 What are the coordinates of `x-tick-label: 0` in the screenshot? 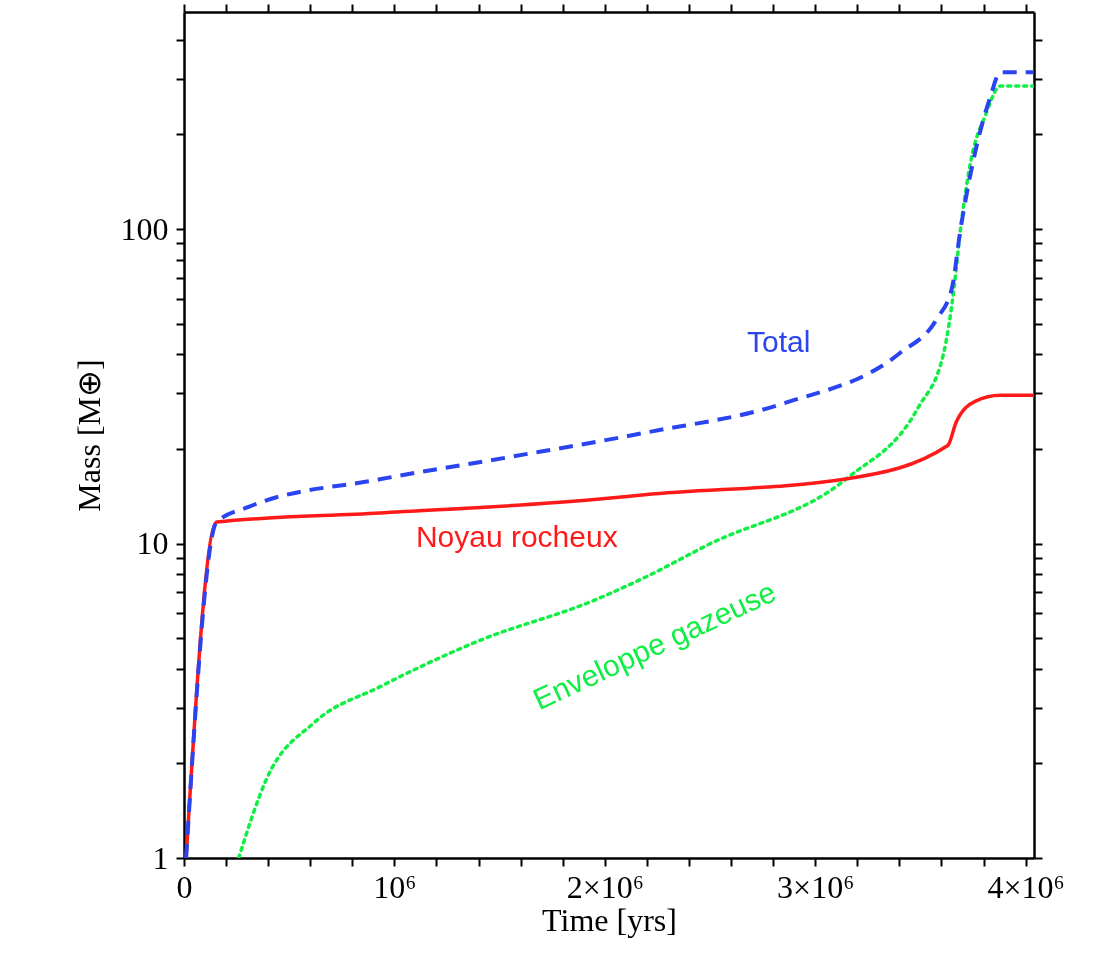 It's located at (184, 886).